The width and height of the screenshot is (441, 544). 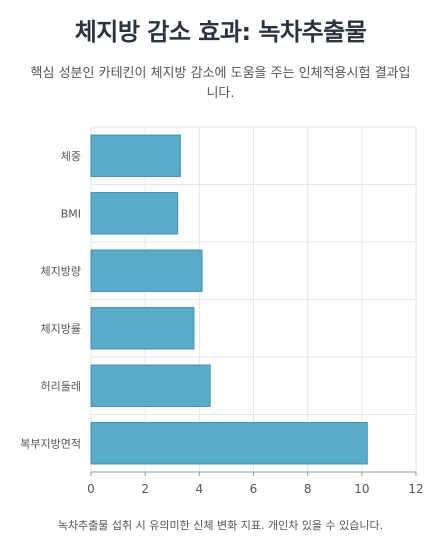 What do you see at coordinates (61, 328) in the screenshot?
I see `y-tick-label: 체지방률` at bounding box center [61, 328].